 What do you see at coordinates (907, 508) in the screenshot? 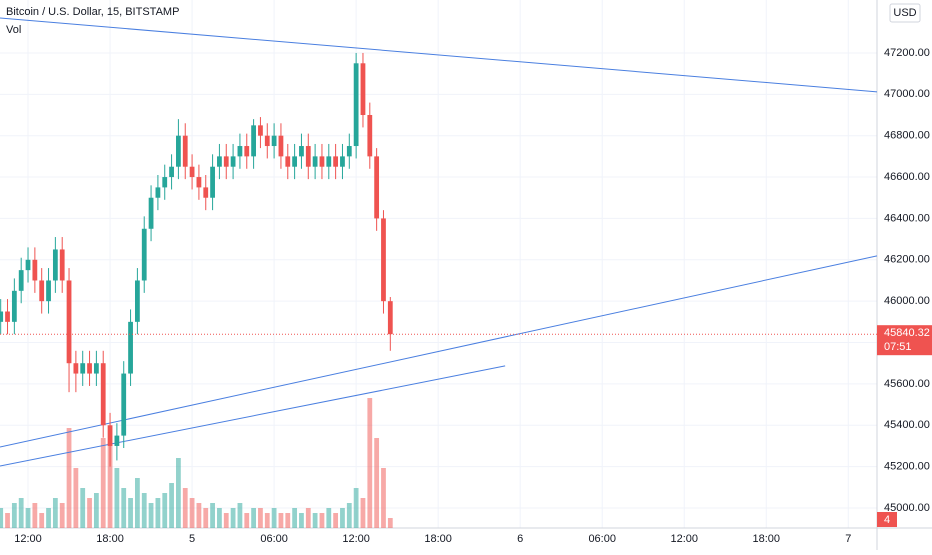
I see `y-tick-label: 45000.00` at bounding box center [907, 508].